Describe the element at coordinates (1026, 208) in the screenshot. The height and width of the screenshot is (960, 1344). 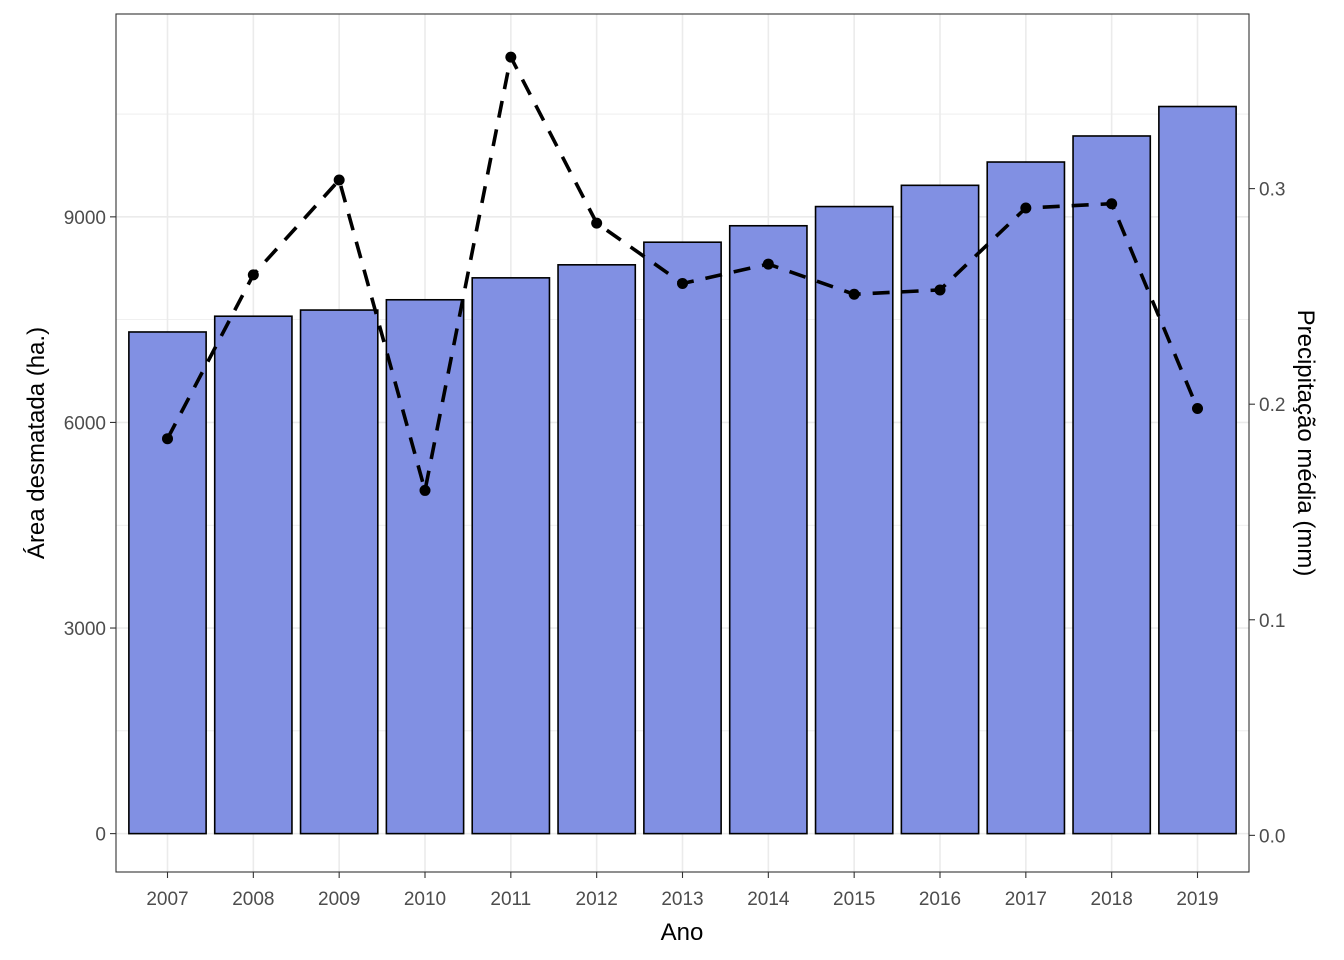
I see `point-2017` at that location.